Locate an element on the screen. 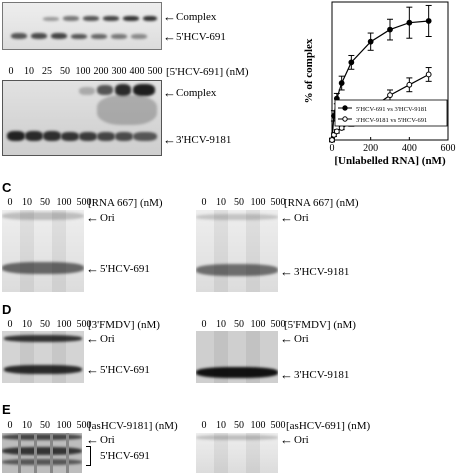  panel-e-right-conc-label: [asHCV-691] (nM) is located at coordinates (328, 426).